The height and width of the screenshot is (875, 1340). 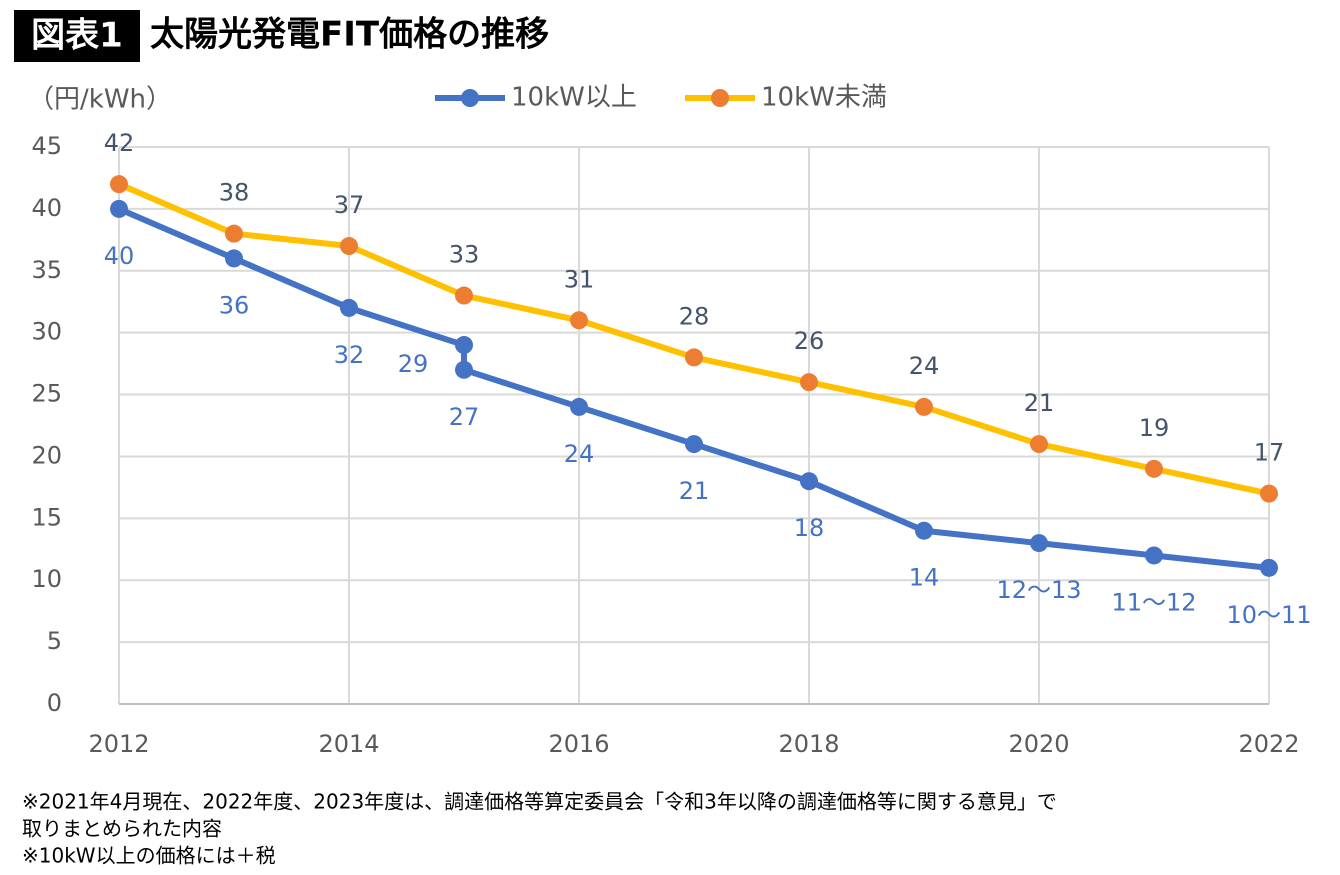 What do you see at coordinates (149, 856) in the screenshot?
I see `note: ※10kW以上の価格には＋税` at bounding box center [149, 856].